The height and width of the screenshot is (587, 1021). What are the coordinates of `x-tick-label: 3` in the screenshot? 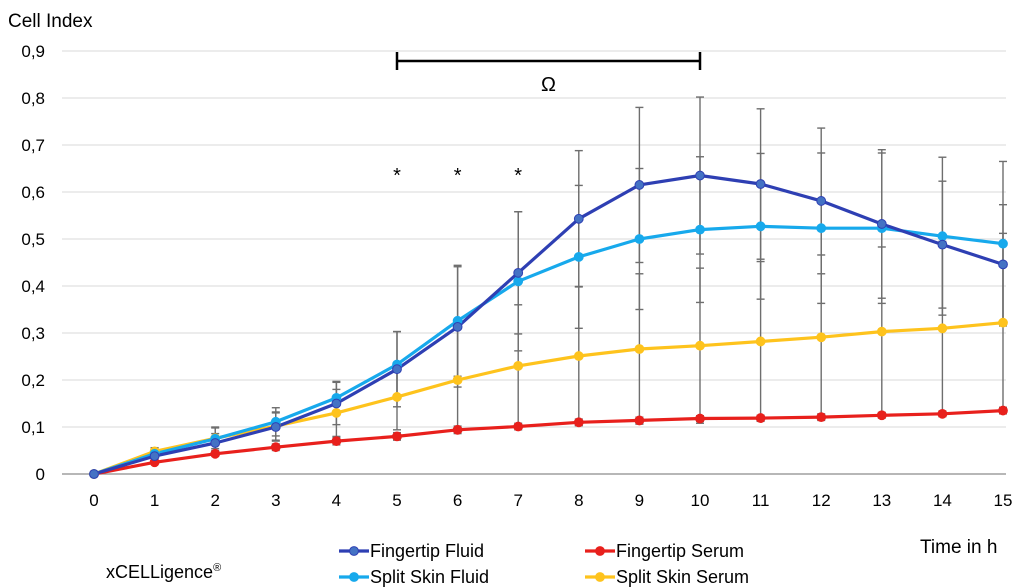 It's located at (275, 500).